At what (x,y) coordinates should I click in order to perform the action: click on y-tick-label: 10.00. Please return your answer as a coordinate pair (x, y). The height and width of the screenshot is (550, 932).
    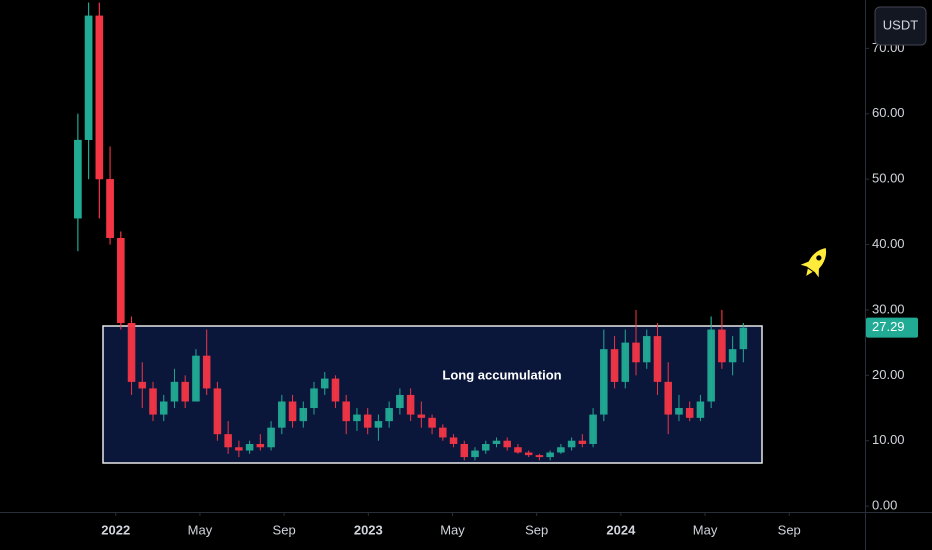
    Looking at the image, I should click on (888, 439).